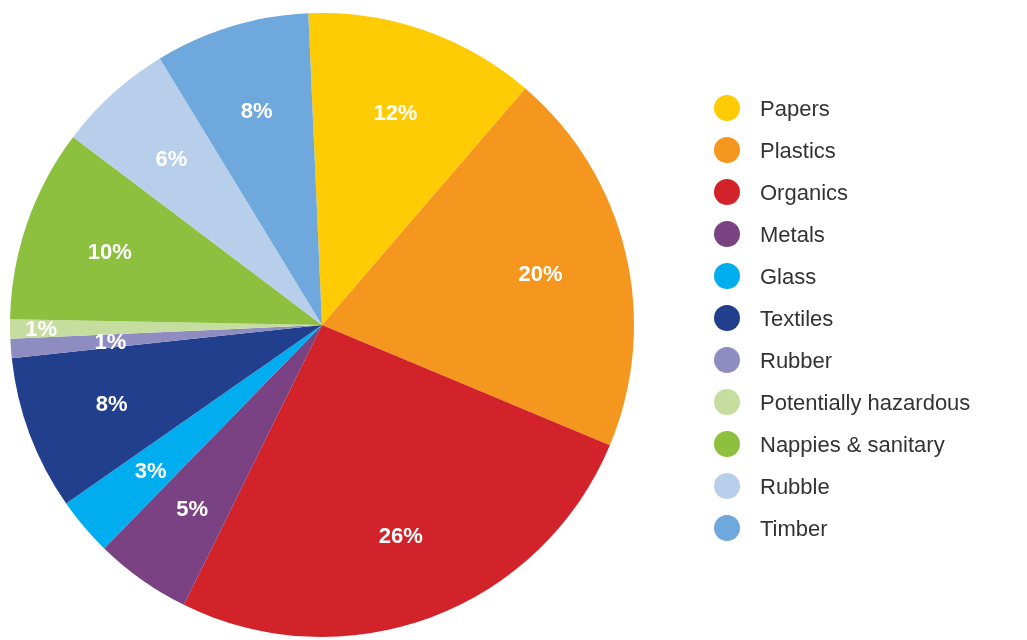  What do you see at coordinates (192, 509) in the screenshot?
I see `data-label: 5%` at bounding box center [192, 509].